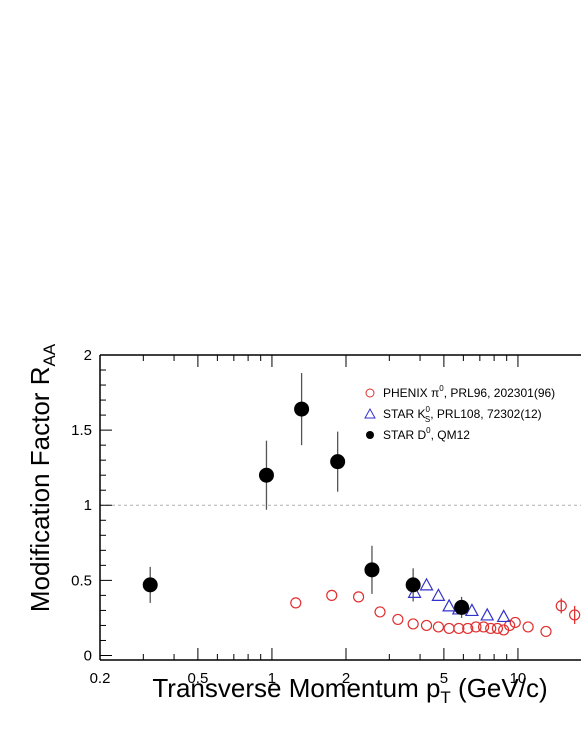  I want to click on x-tick-label: 10, so click(518, 678).